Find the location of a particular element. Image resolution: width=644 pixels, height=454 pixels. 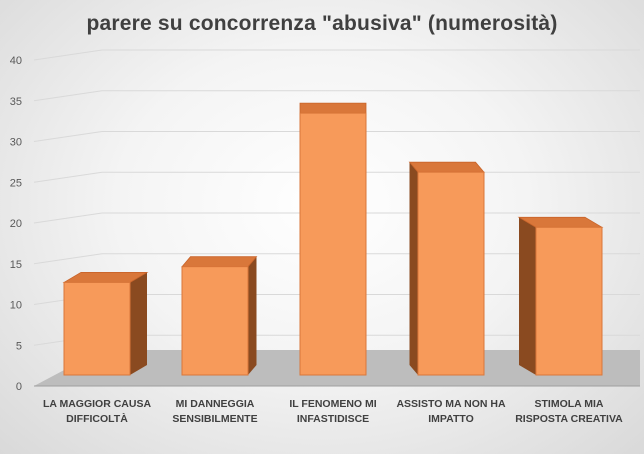

y-tick-label: 15 is located at coordinates (16, 265).